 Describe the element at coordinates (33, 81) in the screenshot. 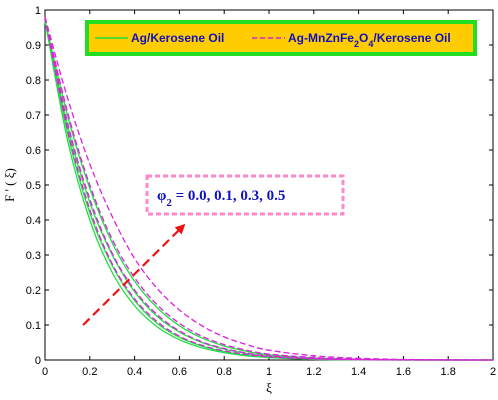

I see `y-tick-label: 0.8` at that location.